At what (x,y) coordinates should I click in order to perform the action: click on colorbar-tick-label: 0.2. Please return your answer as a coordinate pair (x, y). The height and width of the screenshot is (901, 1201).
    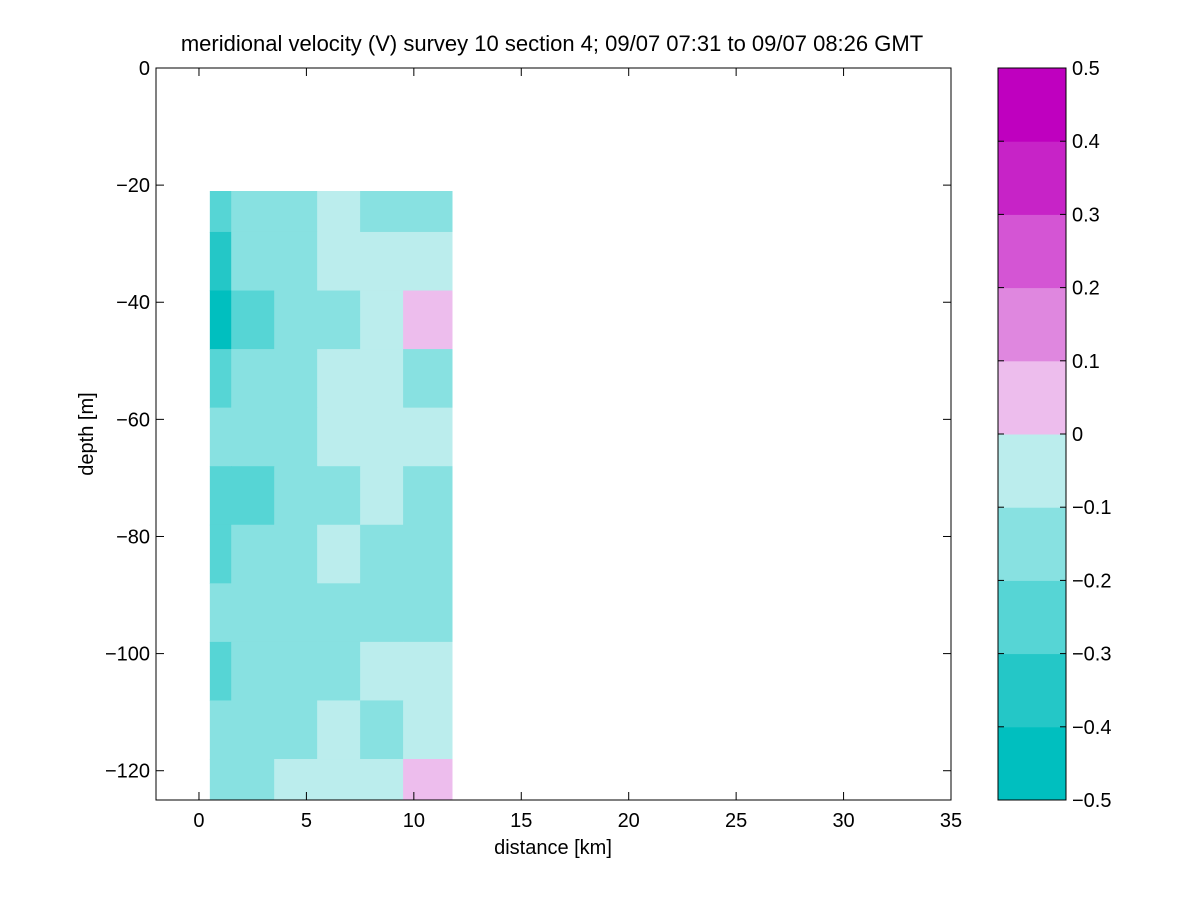
    Looking at the image, I should click on (1086, 289).